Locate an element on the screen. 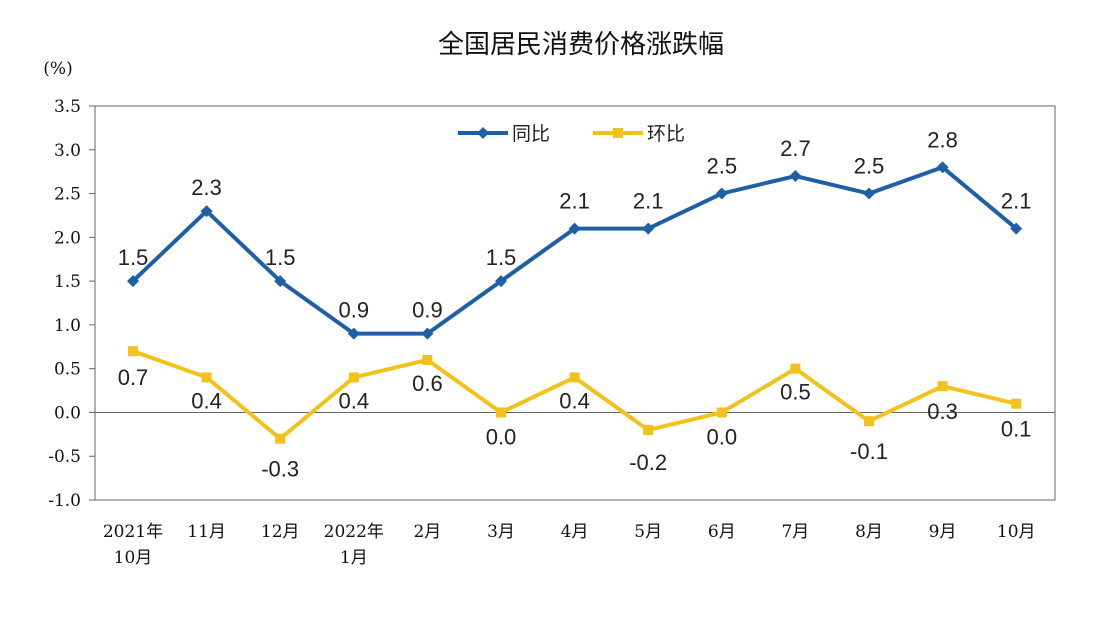 The width and height of the screenshot is (1098, 632). x-tick-label: 8月 is located at coordinates (869, 532).